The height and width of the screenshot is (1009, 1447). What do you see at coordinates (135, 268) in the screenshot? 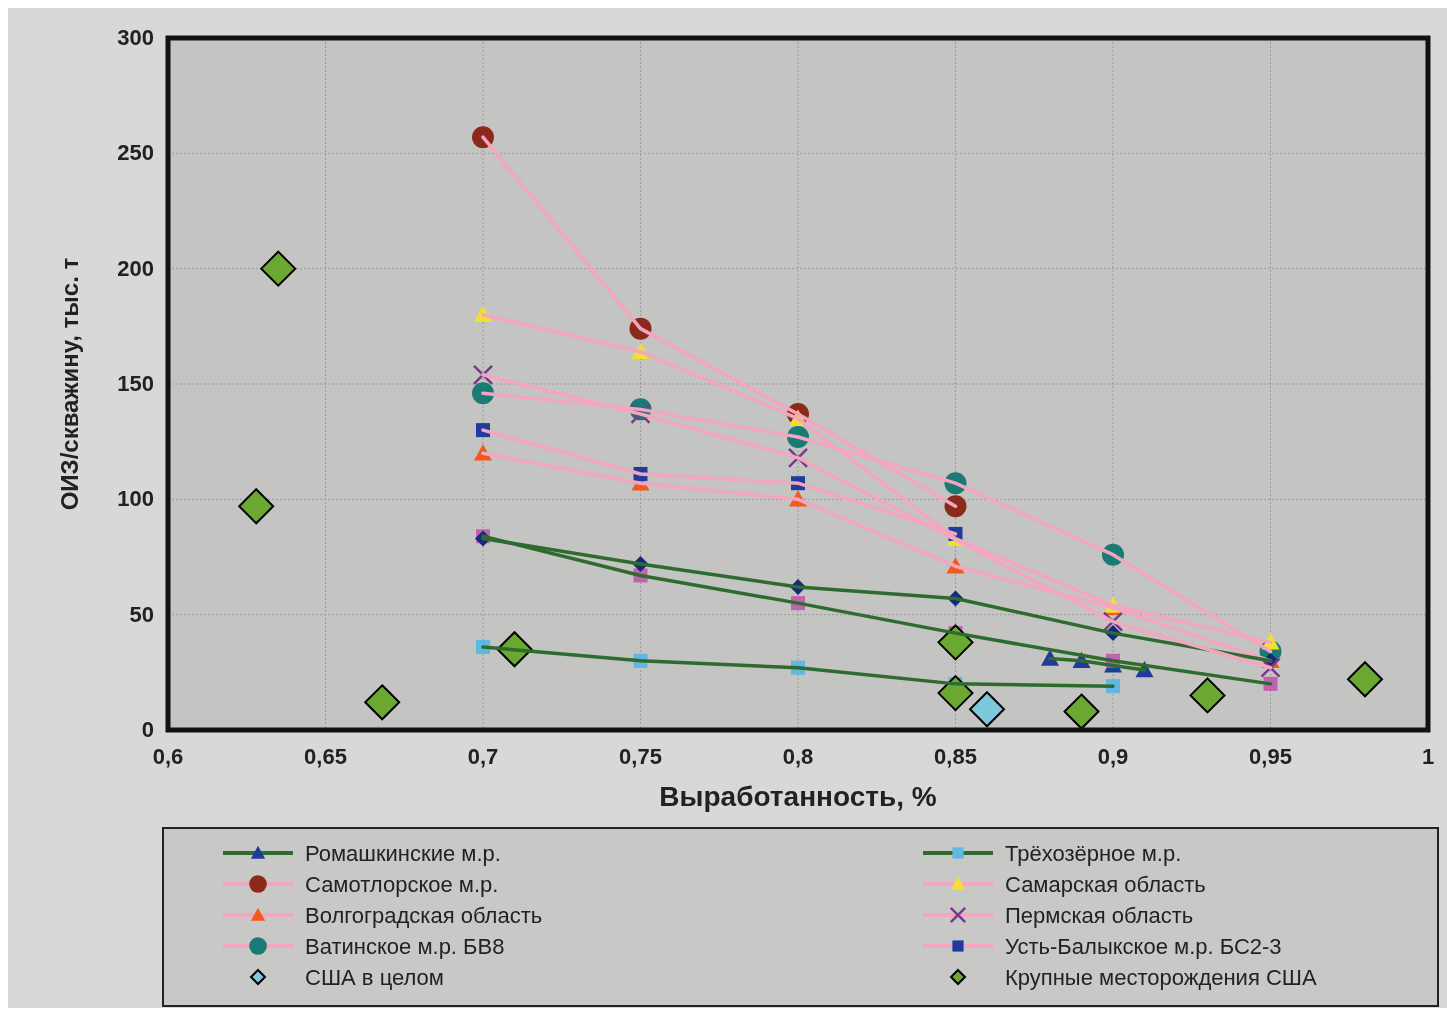
I see `y-tick-label: 200` at bounding box center [135, 268].